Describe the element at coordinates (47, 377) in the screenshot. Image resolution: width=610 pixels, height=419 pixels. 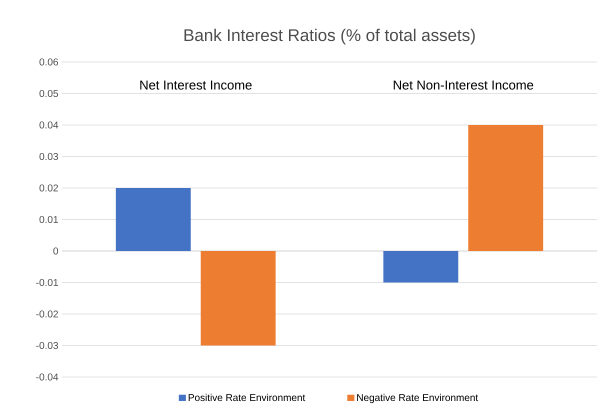
I see `y-tick-label: -0.04` at that location.